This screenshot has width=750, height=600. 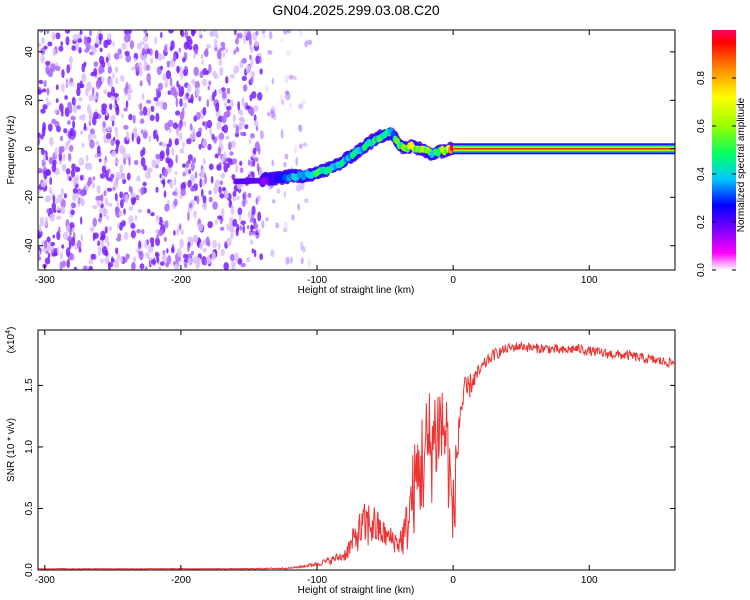 I want to click on colorbar-ticks: 0.0 0.2 0.4 0.6 0.8, so click(x=716, y=174).